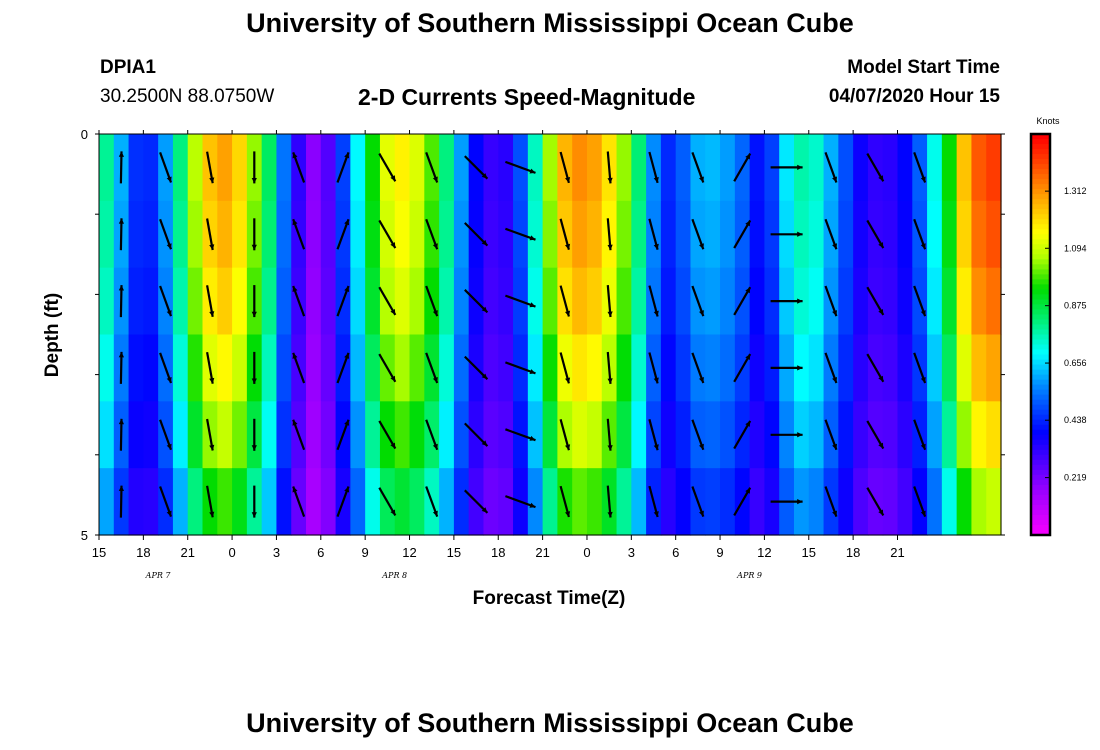  I want to click on x-tick-label: 18, so click(143, 552).